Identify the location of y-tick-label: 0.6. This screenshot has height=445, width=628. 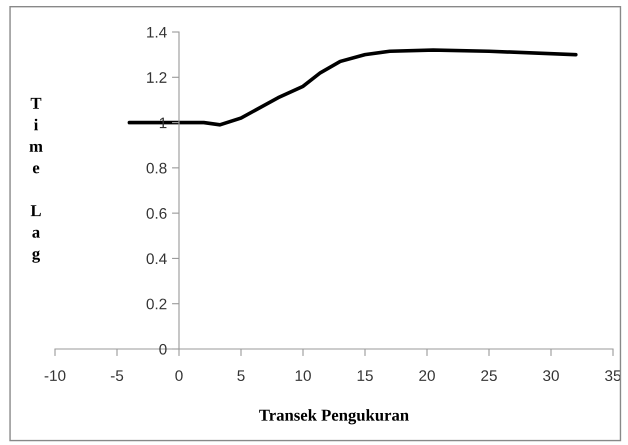
(156, 213).